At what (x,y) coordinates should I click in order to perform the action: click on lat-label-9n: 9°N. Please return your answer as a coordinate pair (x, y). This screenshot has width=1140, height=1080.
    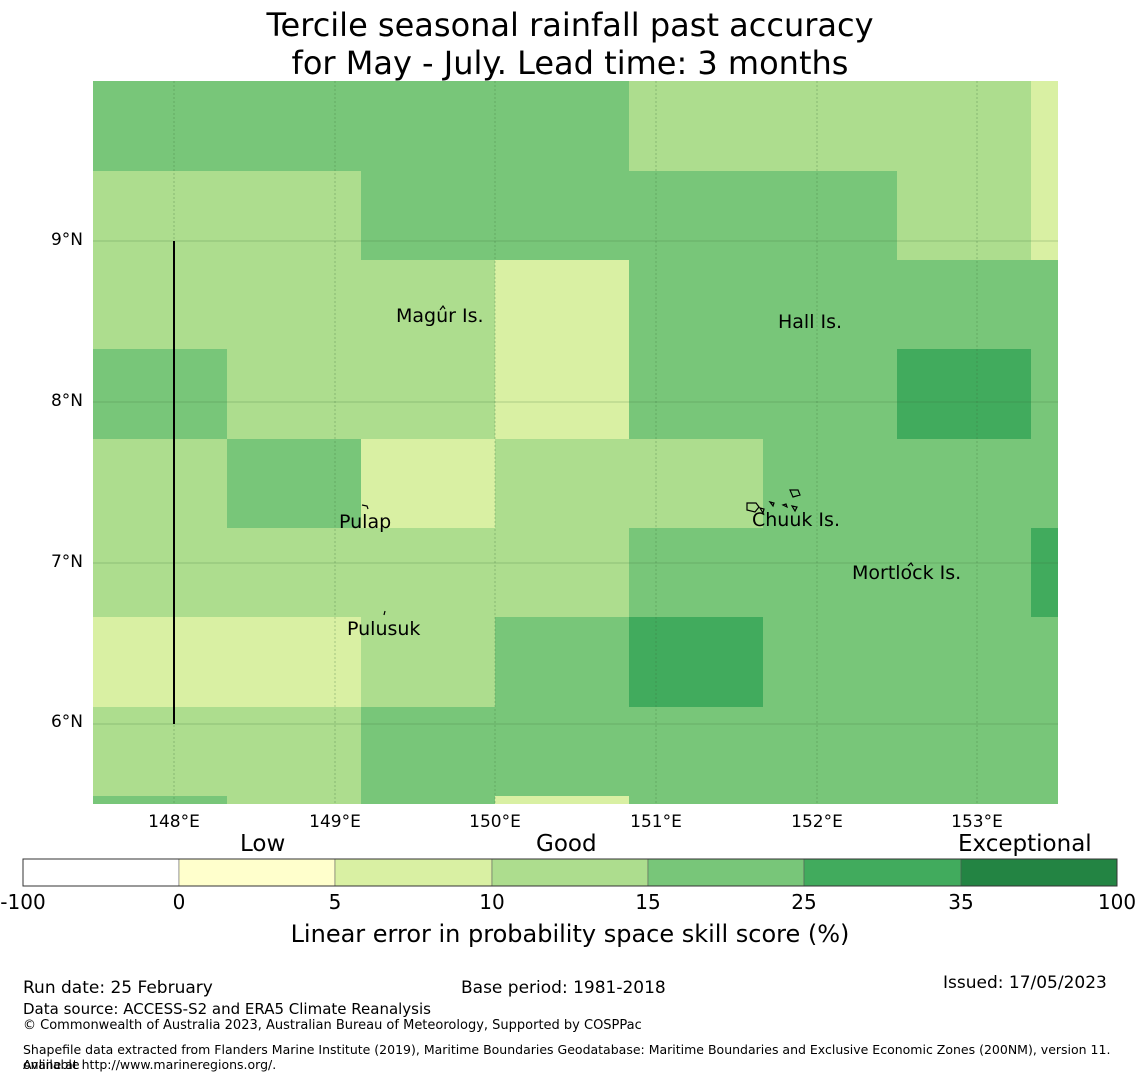
    Looking at the image, I should click on (66, 240).